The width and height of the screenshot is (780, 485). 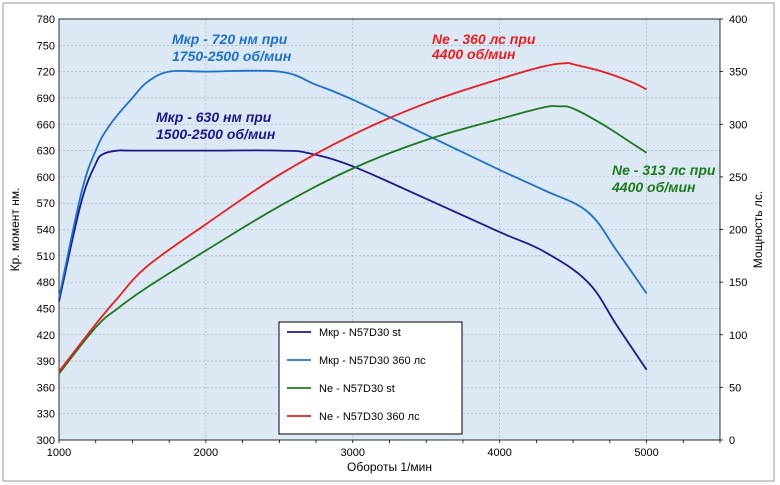 What do you see at coordinates (46, 152) in the screenshot?
I see `y-left-tick-label: 630` at bounding box center [46, 152].